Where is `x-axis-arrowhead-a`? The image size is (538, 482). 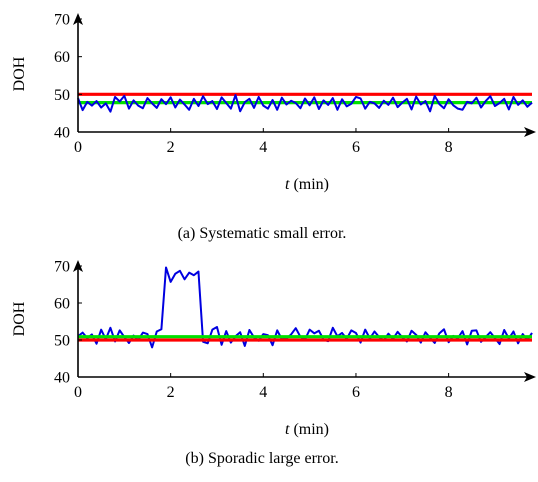 x-axis-arrowhead-a is located at coordinates (530, 132).